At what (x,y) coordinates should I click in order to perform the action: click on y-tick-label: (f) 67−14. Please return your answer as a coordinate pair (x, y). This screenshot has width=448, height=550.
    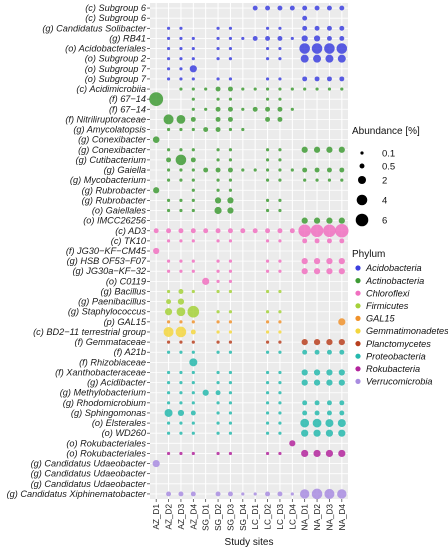
    Looking at the image, I should click on (127, 99).